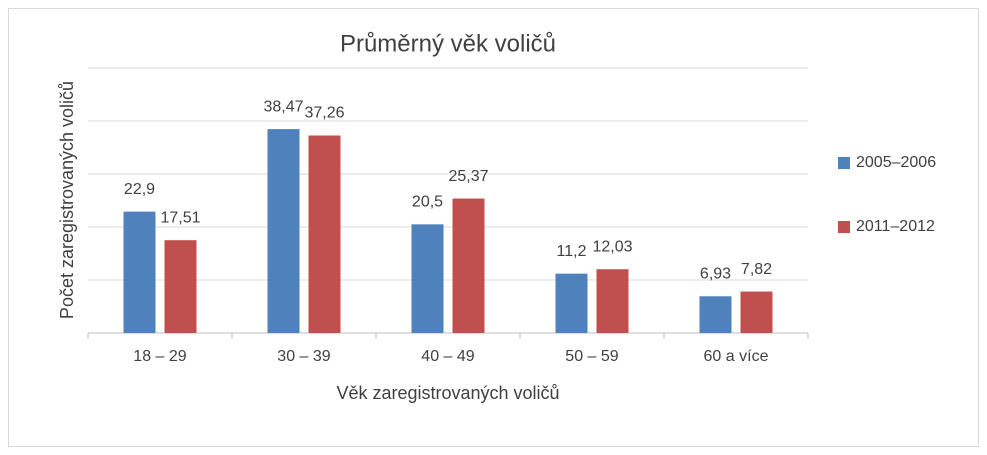 The height and width of the screenshot is (455, 987). Describe the element at coordinates (448, 43) in the screenshot. I see `chart-title: Průměrný věk voličů` at that location.